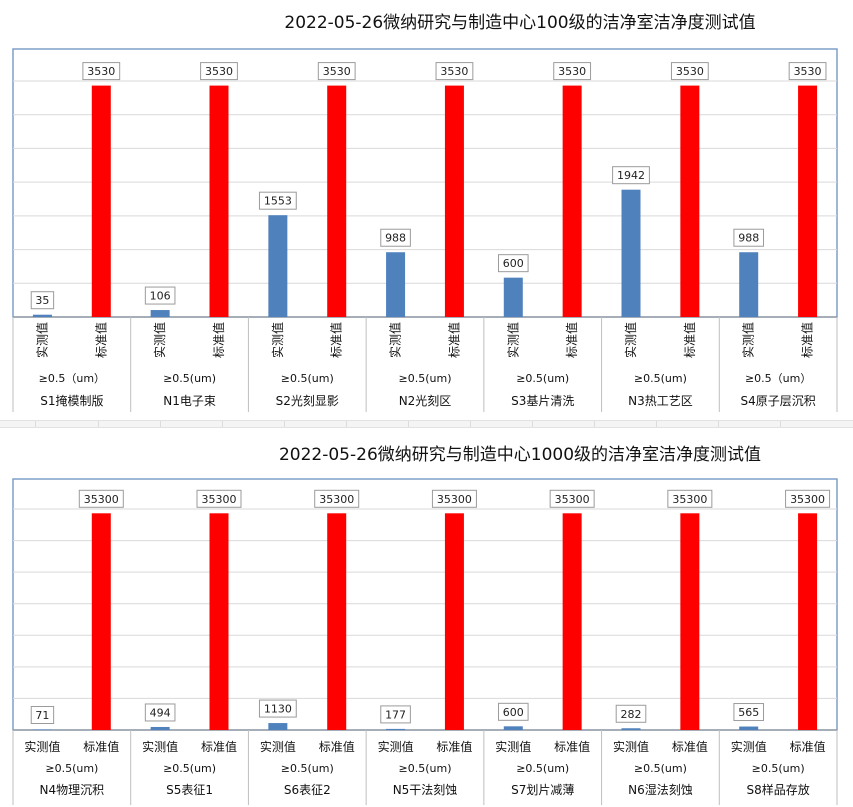 Image resolution: width=853 pixels, height=807 pixels. Describe the element at coordinates (778, 401) in the screenshot. I see `room-label: S4原子层沉积` at that location.